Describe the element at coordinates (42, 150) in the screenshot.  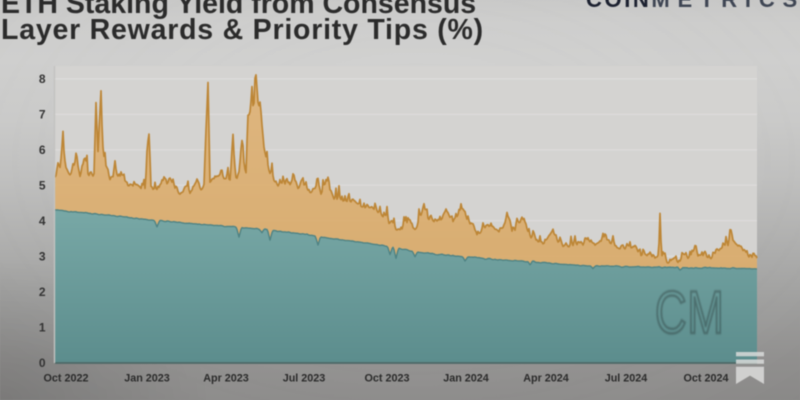
I see `svg-text: 6` at that location.